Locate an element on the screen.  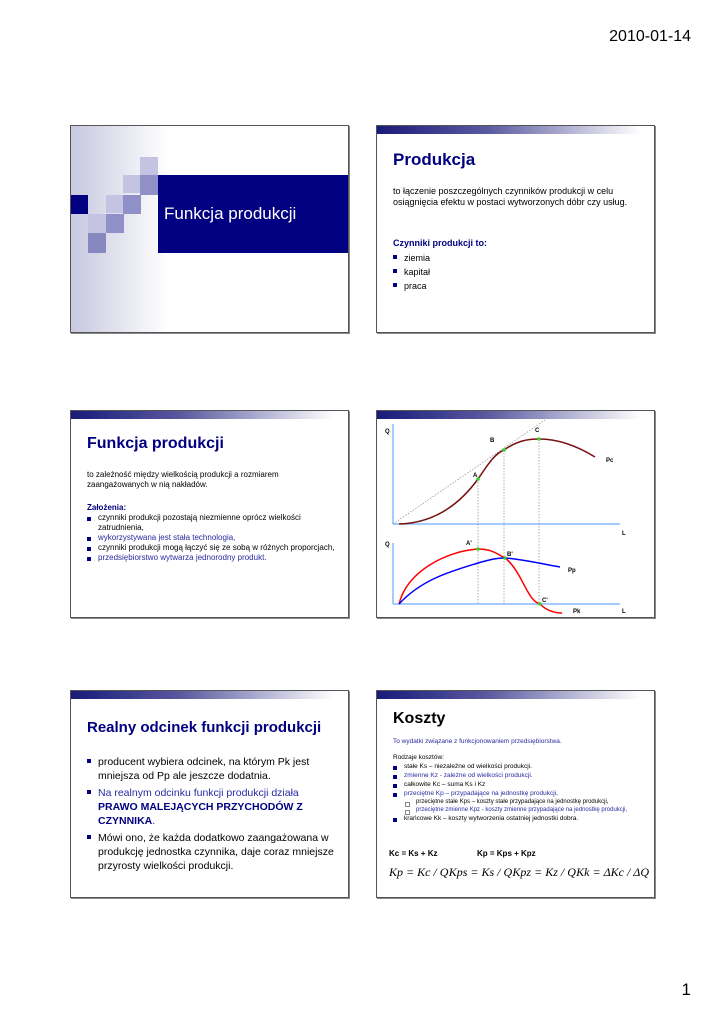
equation: Kc = Ks + Kz is located at coordinates (413, 853).